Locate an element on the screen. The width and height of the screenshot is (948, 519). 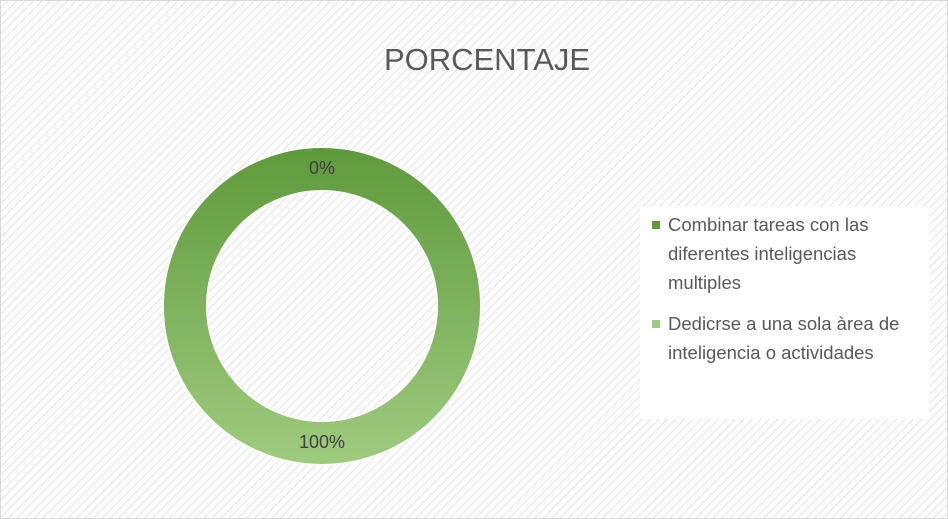
data-label: 0% is located at coordinates (322, 168).